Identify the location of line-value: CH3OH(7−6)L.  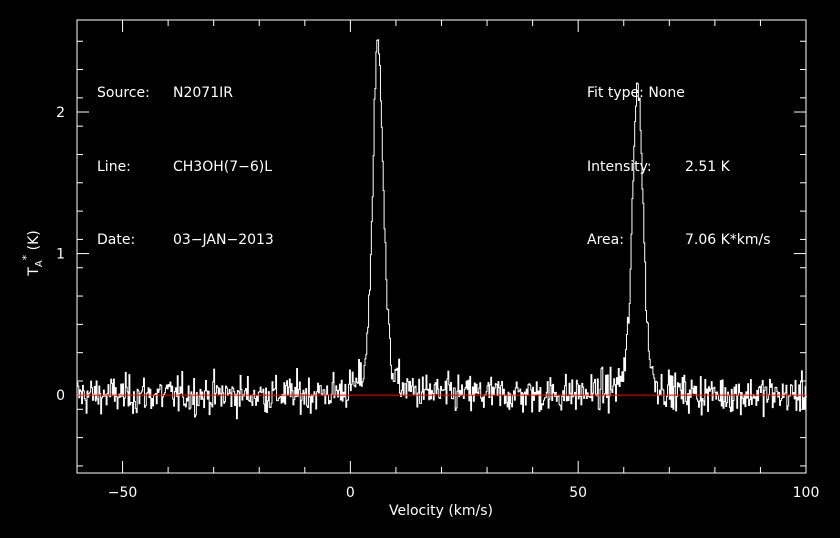
(223, 166).